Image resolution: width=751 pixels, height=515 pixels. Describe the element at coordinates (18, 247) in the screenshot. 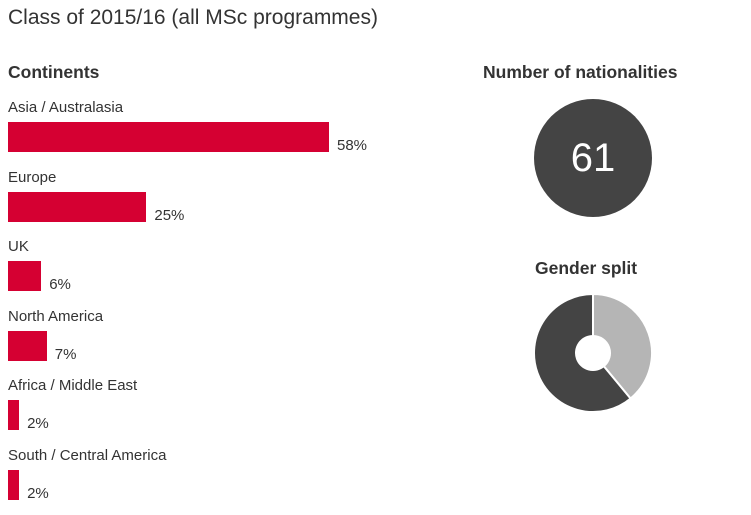

I see `bar-category-label: UK` at that location.